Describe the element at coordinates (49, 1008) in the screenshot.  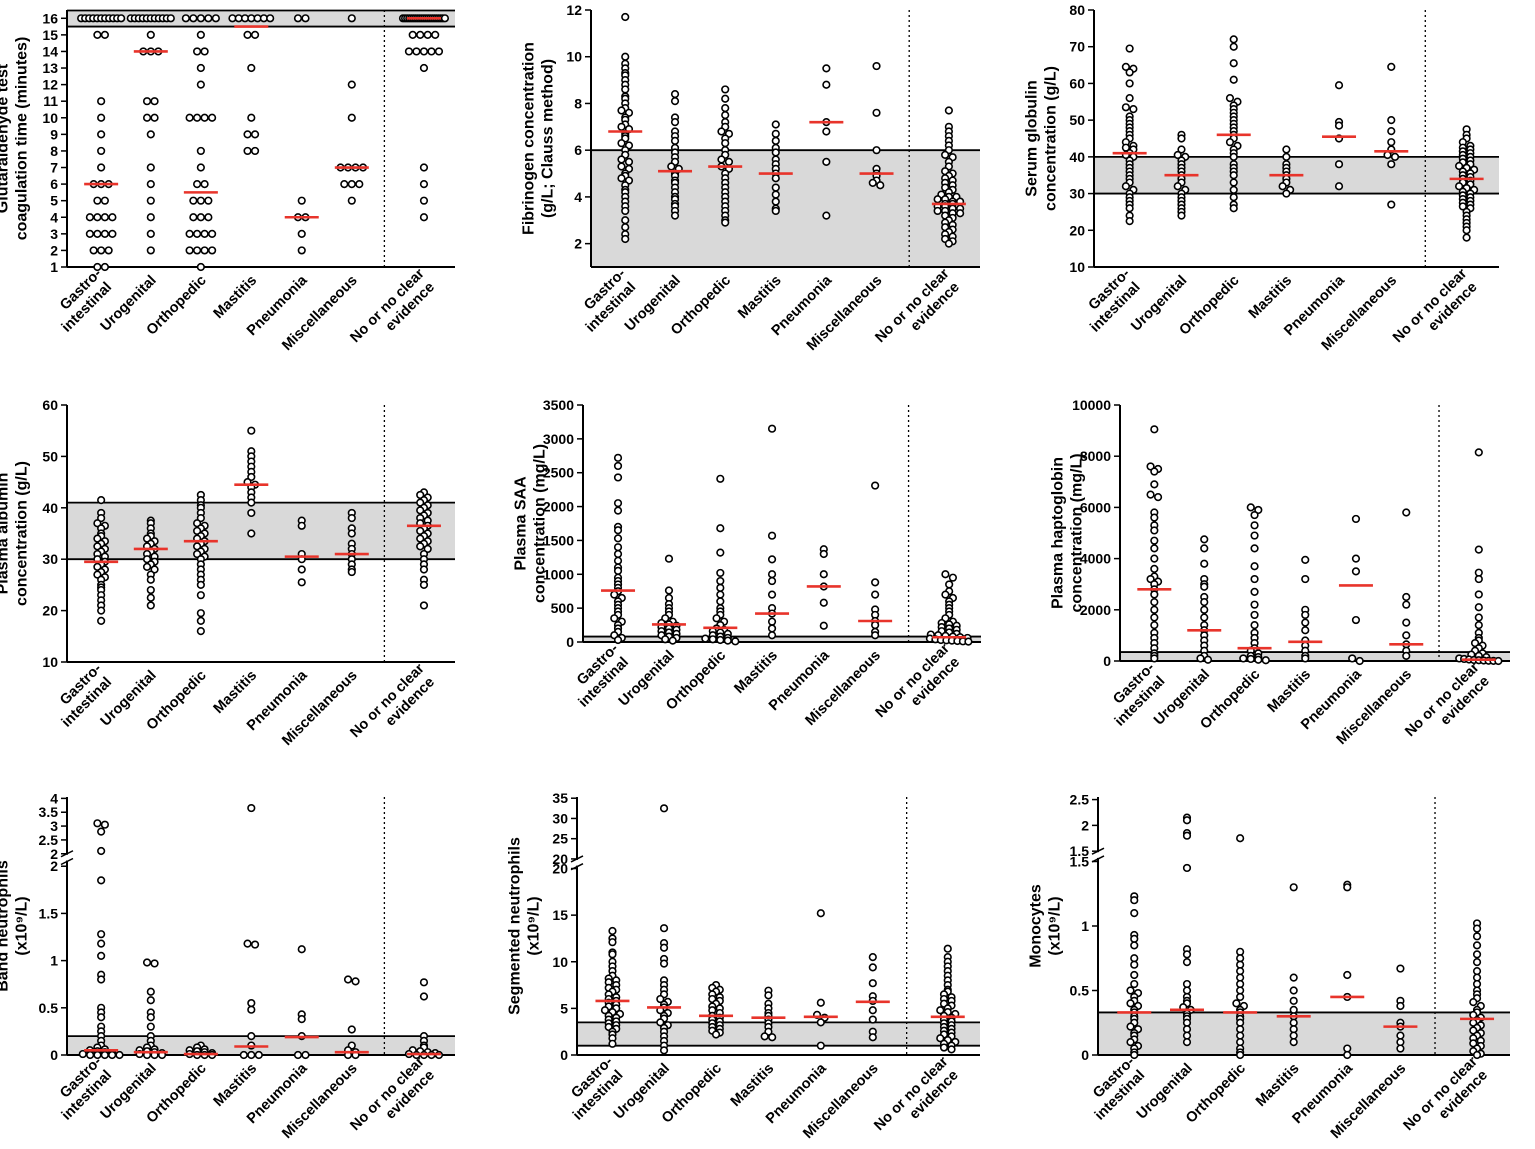
I see `y-tick-label: 0.5` at that location.